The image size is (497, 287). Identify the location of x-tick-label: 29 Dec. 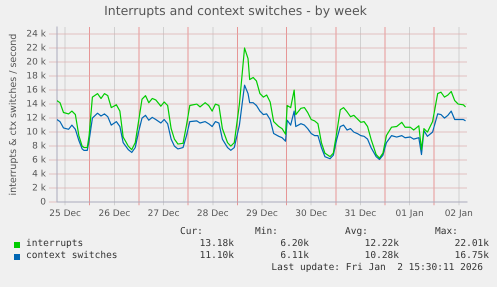
(262, 213).